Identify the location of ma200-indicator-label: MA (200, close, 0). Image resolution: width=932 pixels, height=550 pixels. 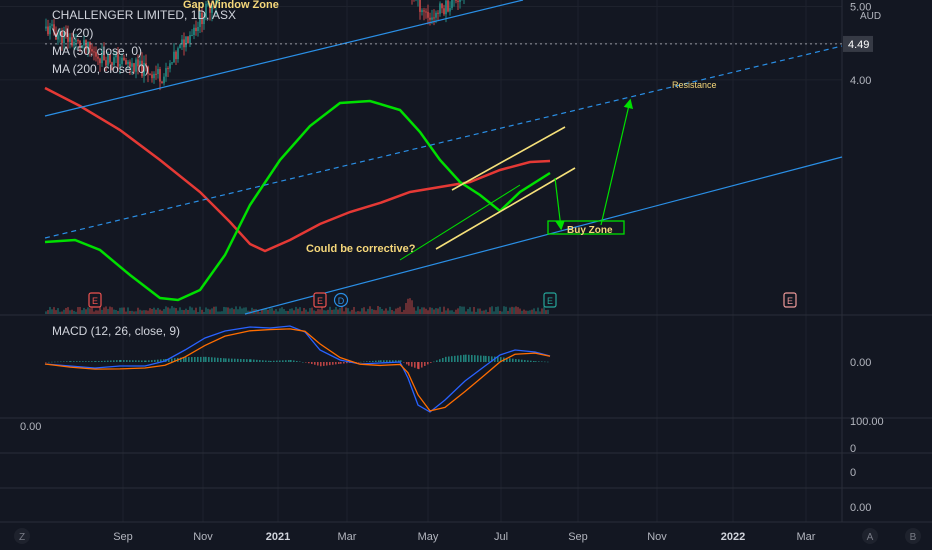
(100, 69).